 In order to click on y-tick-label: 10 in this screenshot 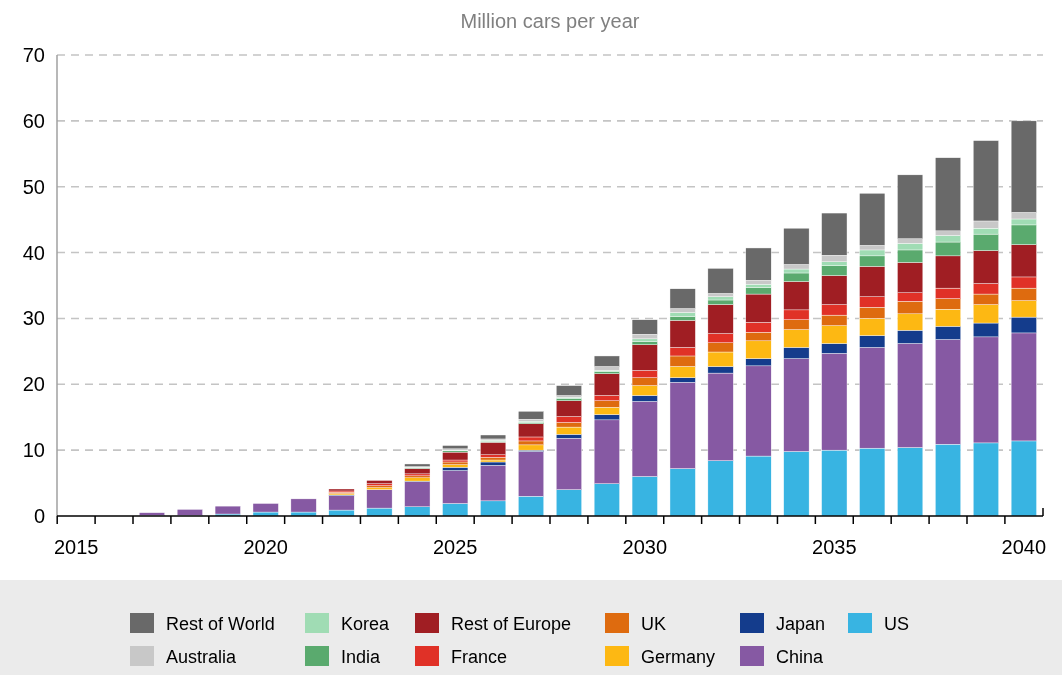, I will do `click(33, 450)`.